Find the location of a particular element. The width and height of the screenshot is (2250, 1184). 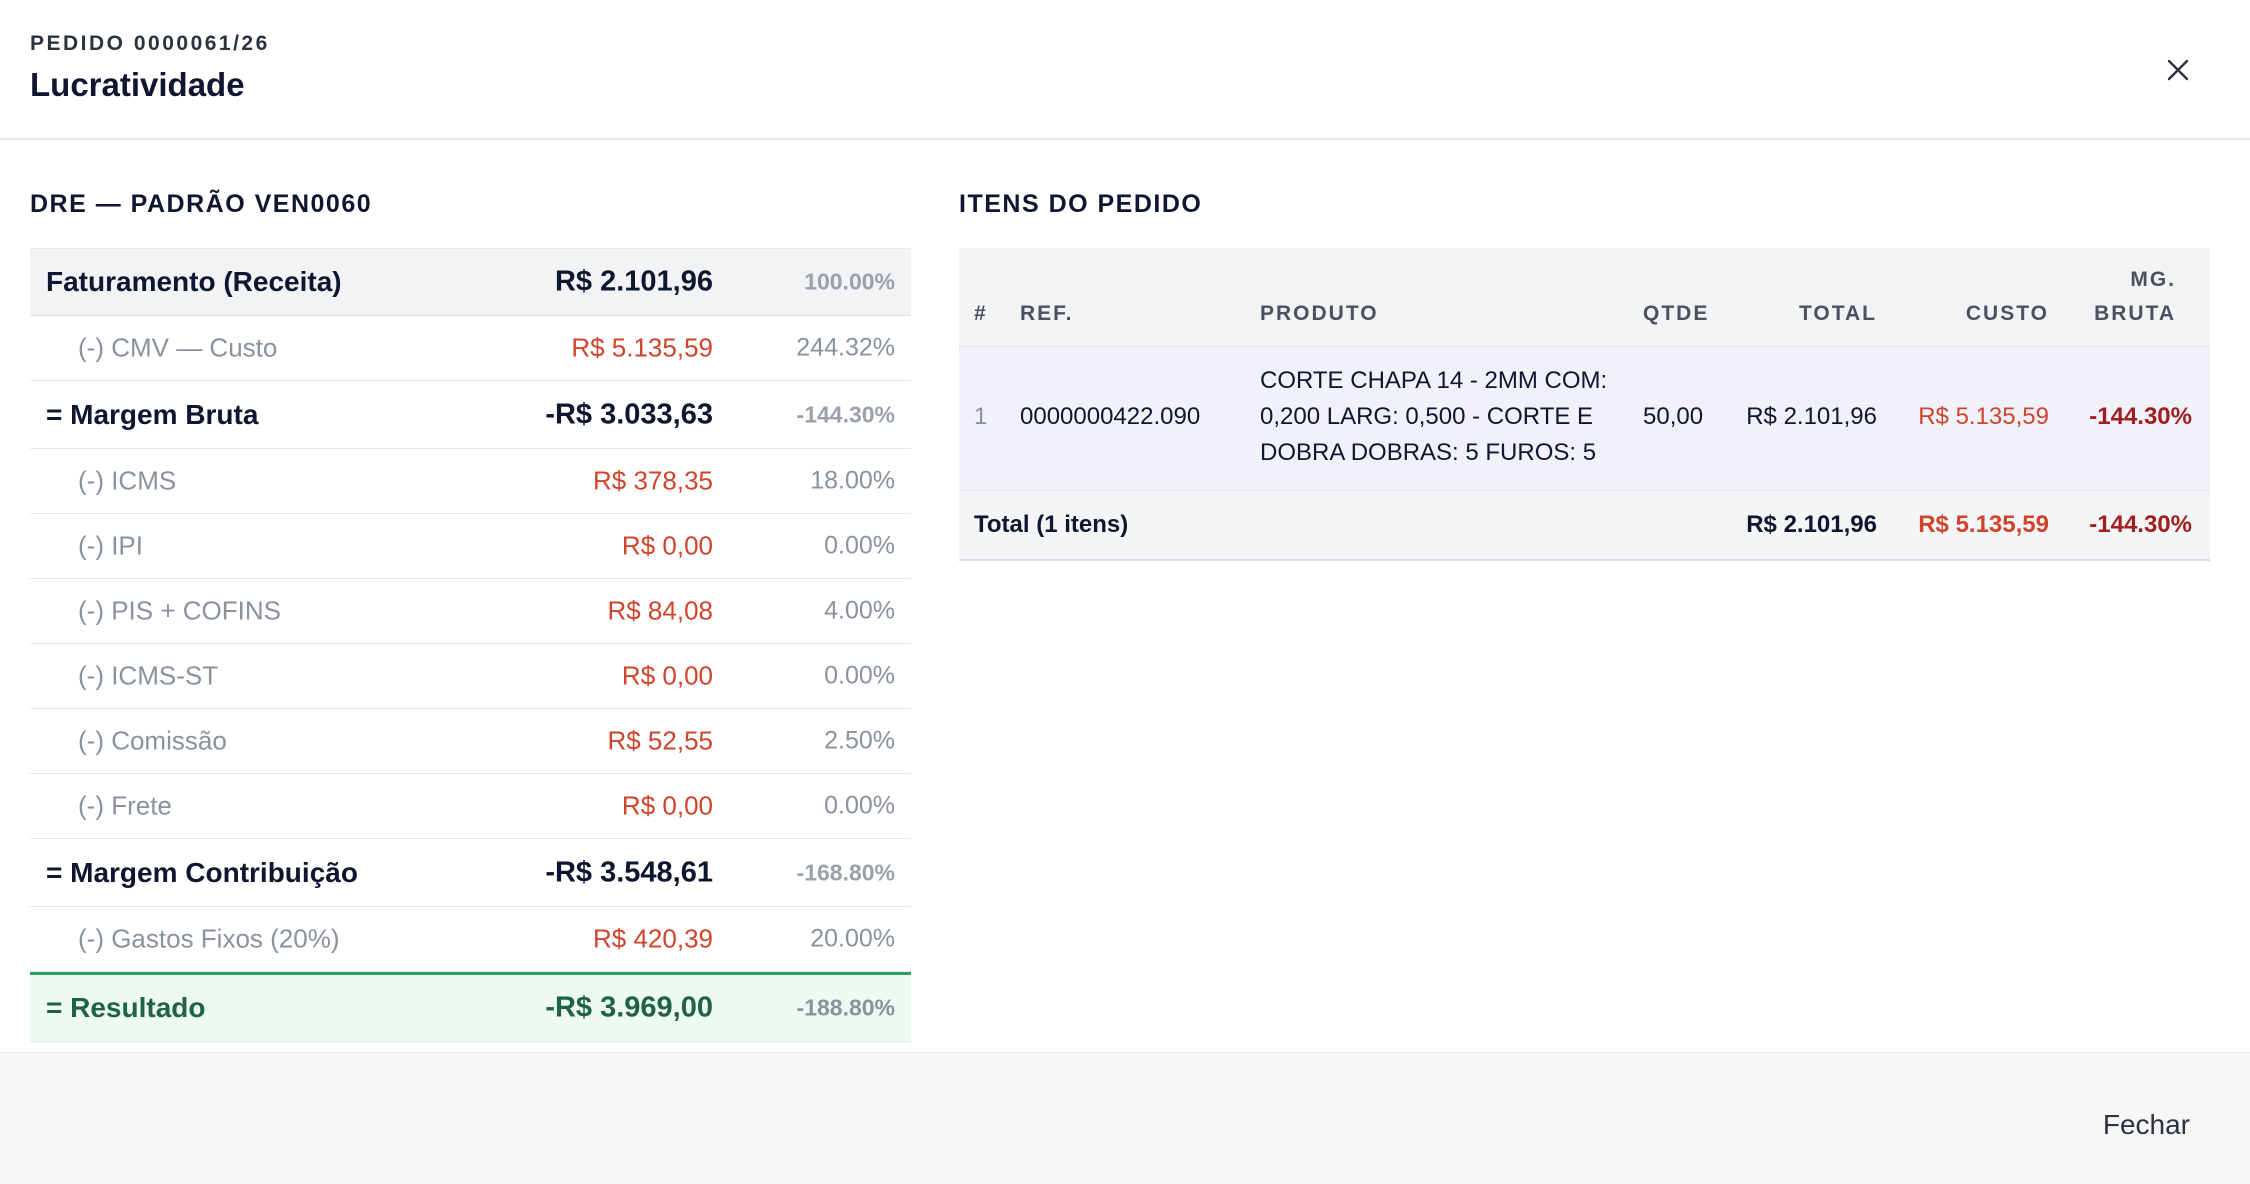

items-section-title: ITENS DO PEDIDO is located at coordinates (1081, 204).